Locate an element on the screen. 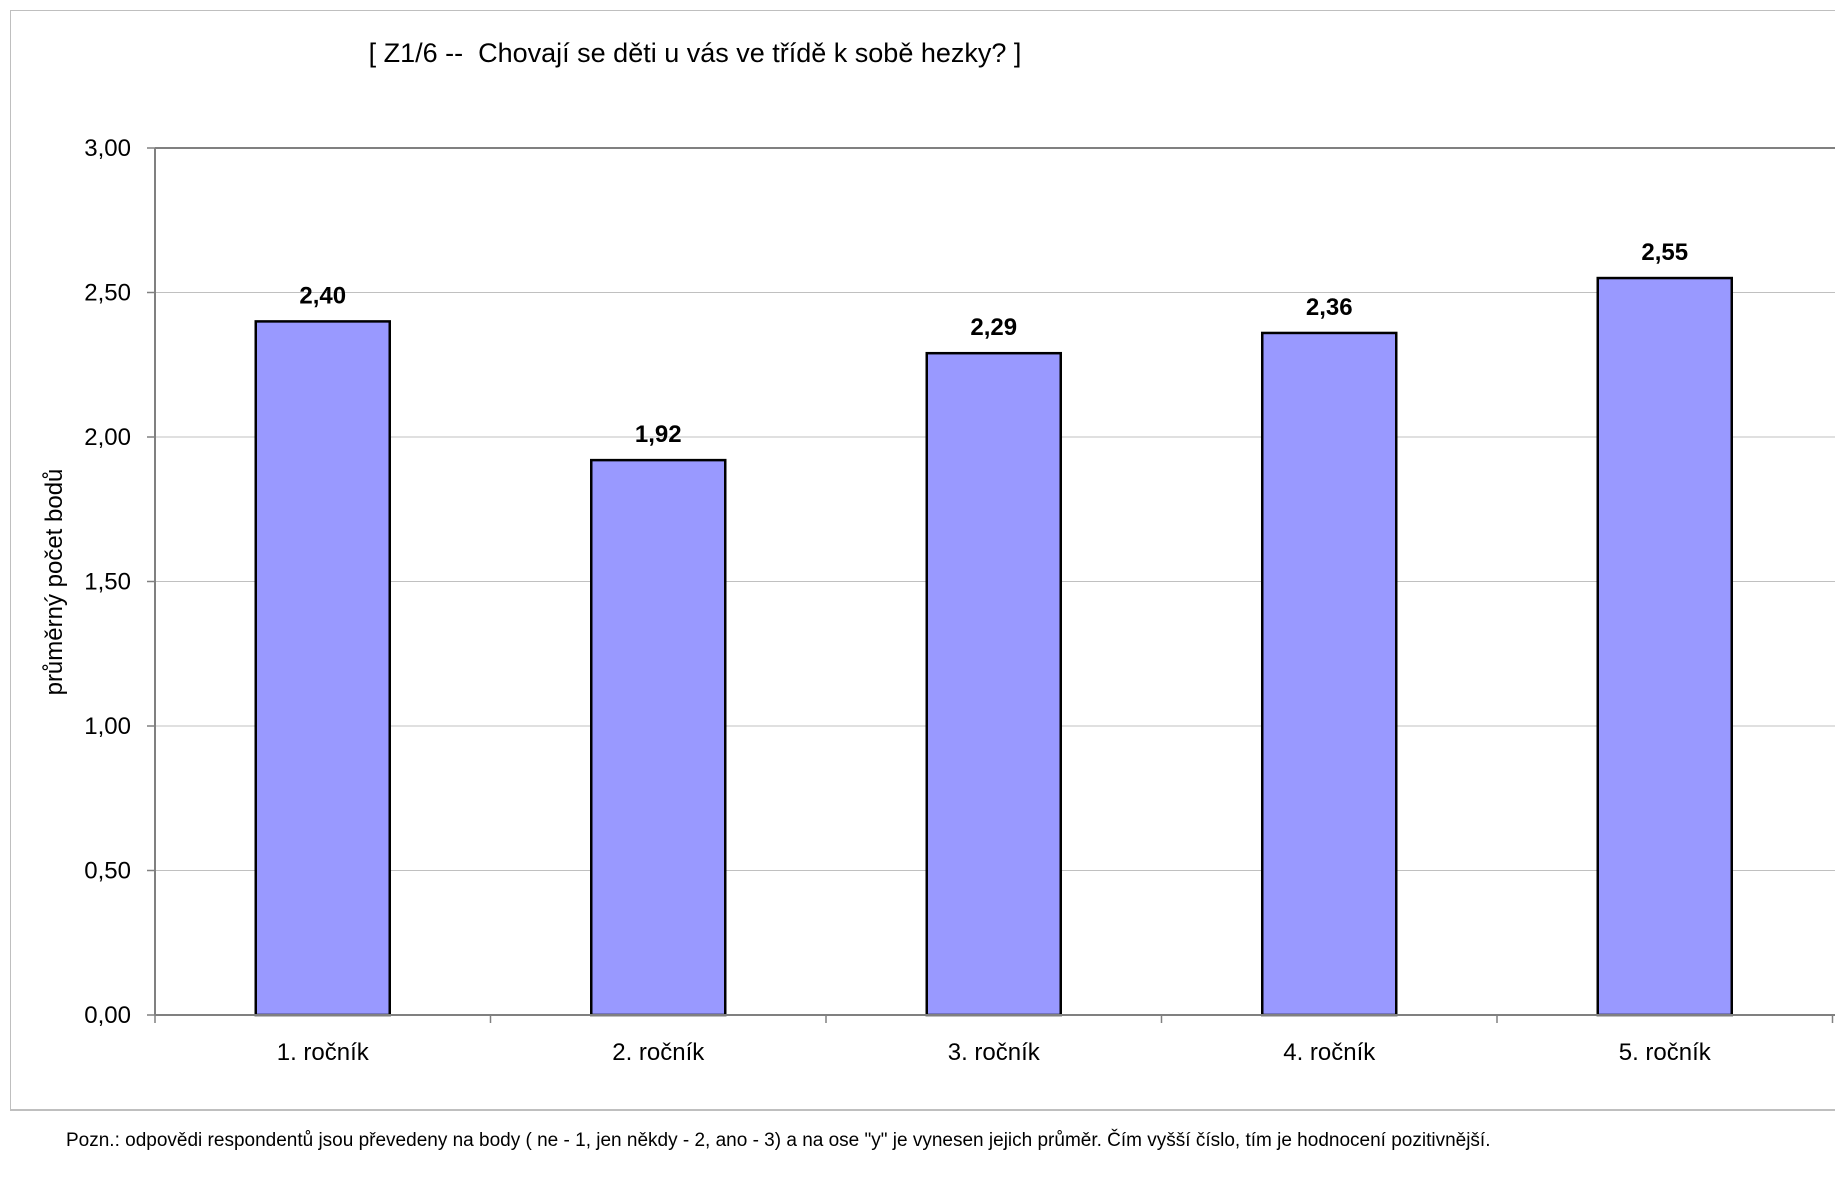 Image resolution: width=1835 pixels, height=1178 pixels. x-category-label: 5. ročník is located at coordinates (1665, 1052).